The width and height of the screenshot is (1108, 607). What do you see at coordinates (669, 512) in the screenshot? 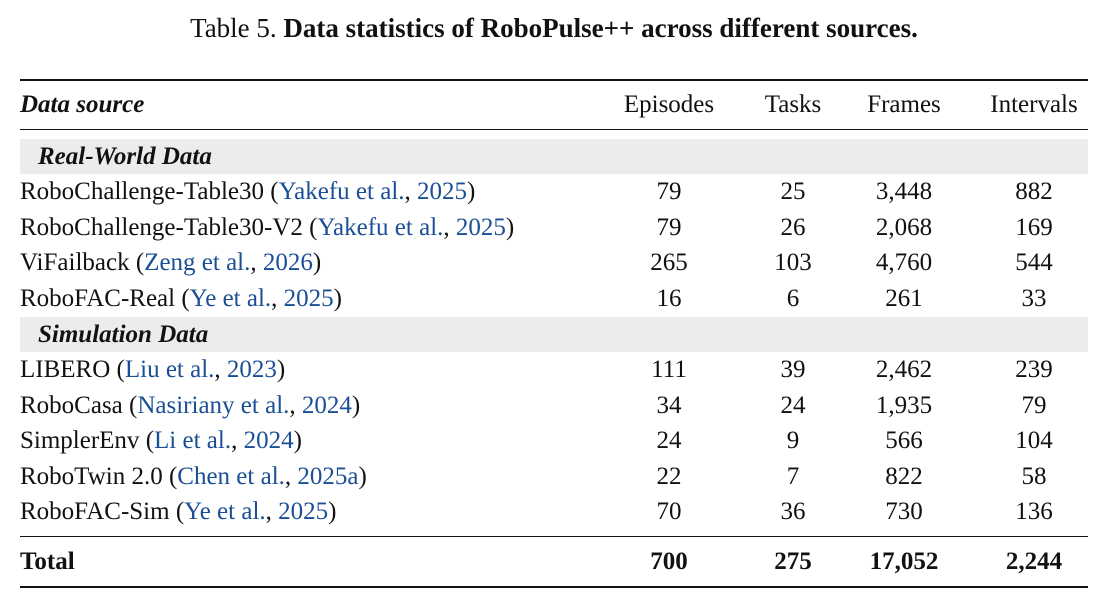
I see `episodes-cell: 70` at bounding box center [669, 512].